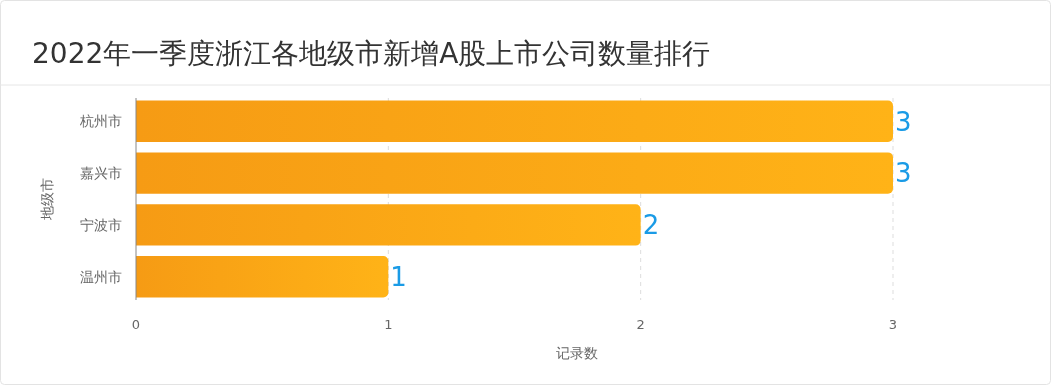  Describe the element at coordinates (893, 324) in the screenshot. I see `x-tick-label: 3` at that location.